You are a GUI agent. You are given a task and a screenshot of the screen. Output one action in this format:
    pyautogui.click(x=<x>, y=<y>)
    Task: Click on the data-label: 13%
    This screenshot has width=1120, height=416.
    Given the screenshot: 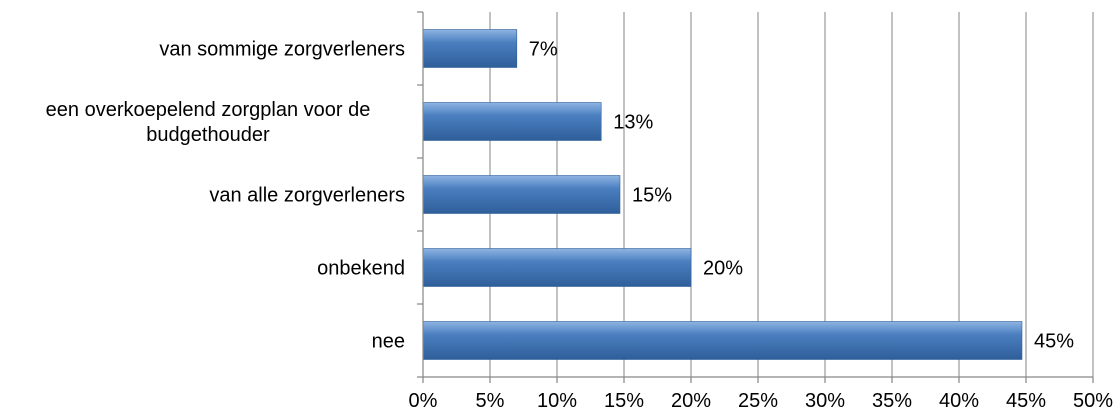 What is the action you would take?
    pyautogui.click(x=633, y=123)
    